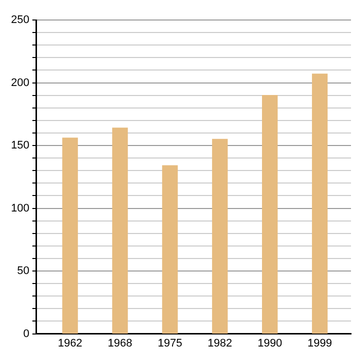 The image size is (360, 360). I want to click on x-tick-label: 1968, so click(120, 343).